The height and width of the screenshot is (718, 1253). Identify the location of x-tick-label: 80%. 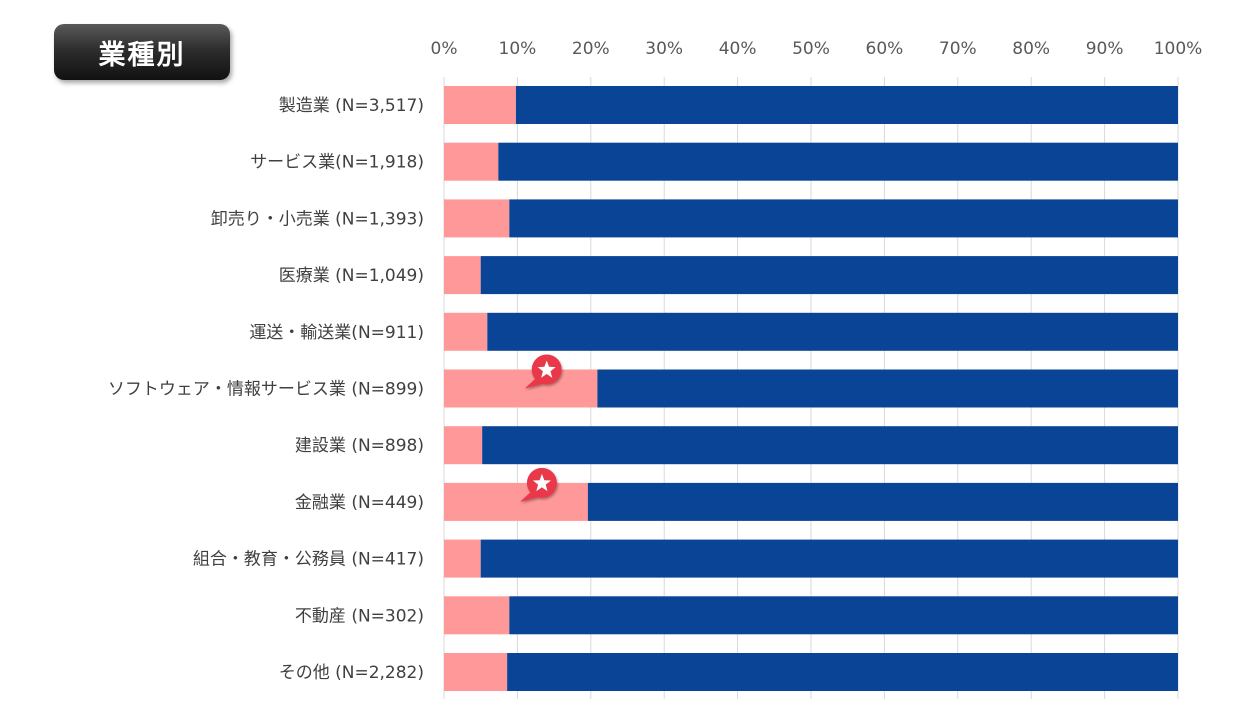
(1031, 49).